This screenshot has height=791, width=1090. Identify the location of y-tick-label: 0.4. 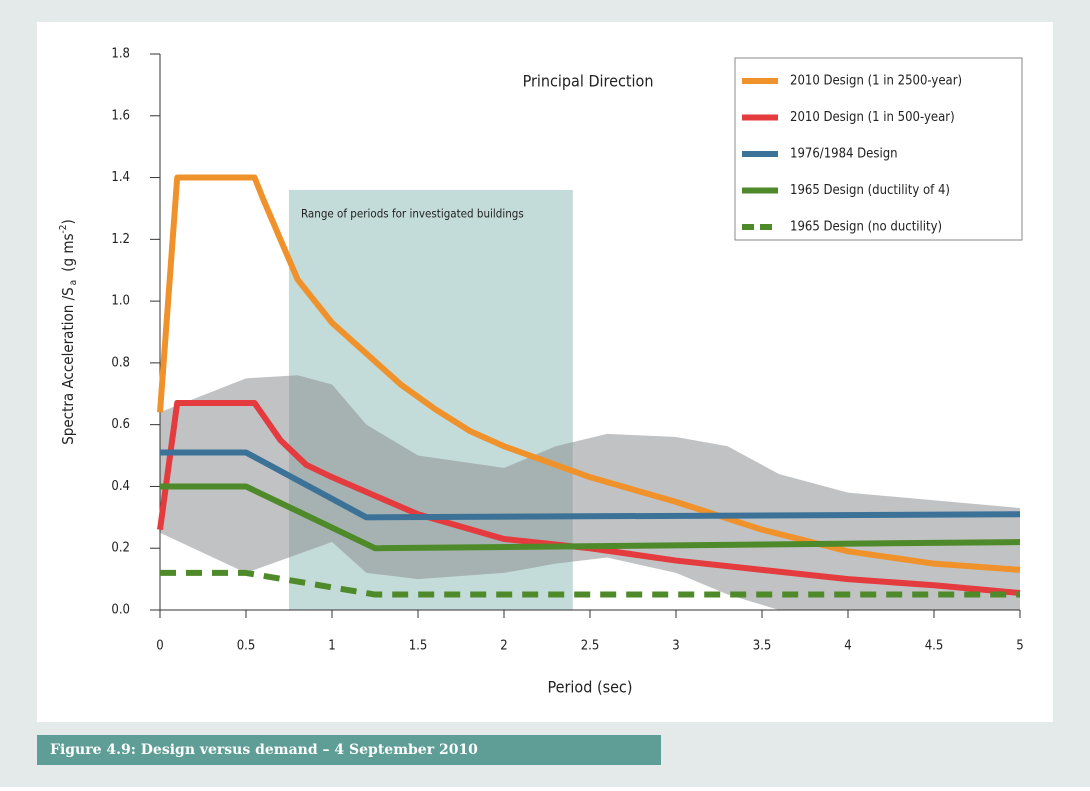
(120, 486).